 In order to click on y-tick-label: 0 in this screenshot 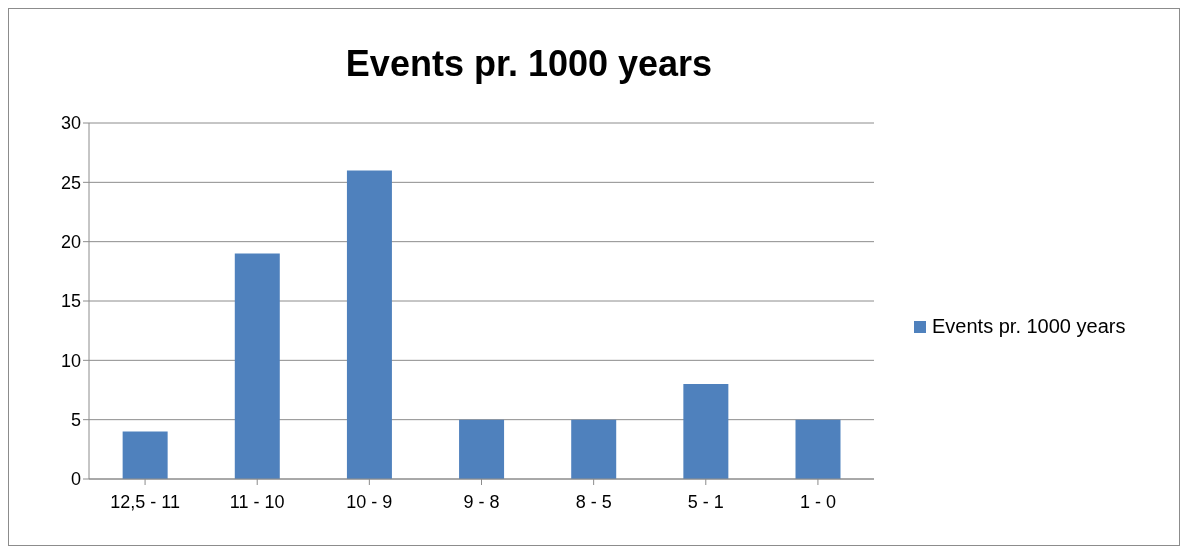, I will do `click(75, 479)`.